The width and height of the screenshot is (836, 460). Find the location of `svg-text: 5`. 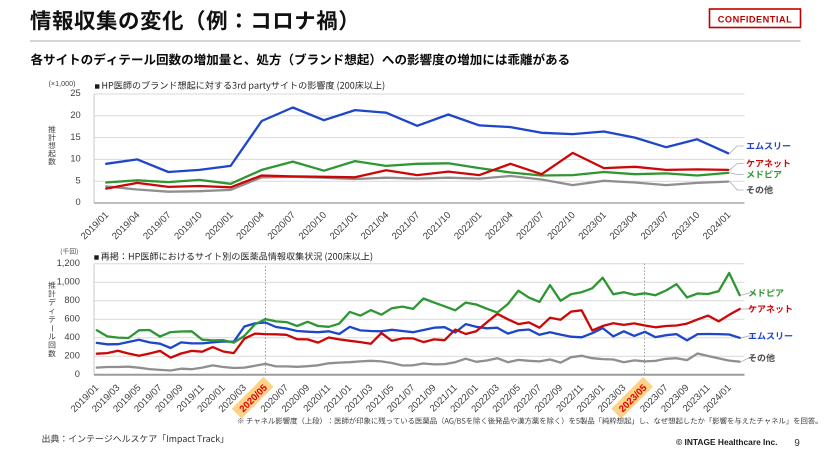

svg-text: 5 is located at coordinates (78, 180).